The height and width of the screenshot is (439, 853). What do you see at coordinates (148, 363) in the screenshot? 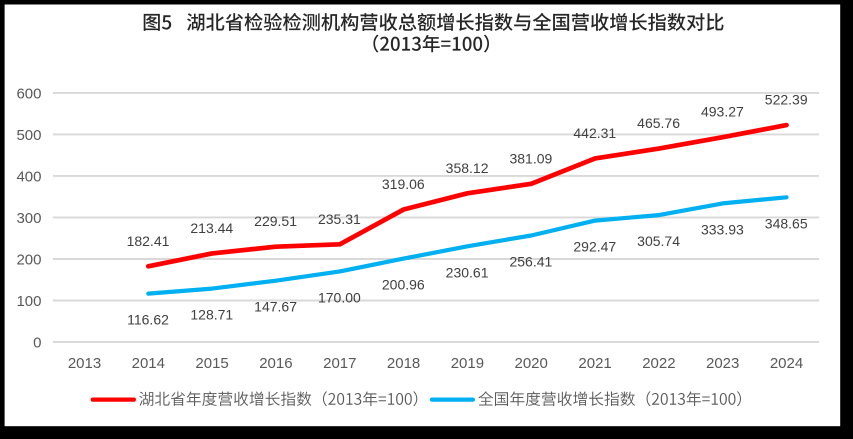
I see `svg-text: 2014` at bounding box center [148, 363].